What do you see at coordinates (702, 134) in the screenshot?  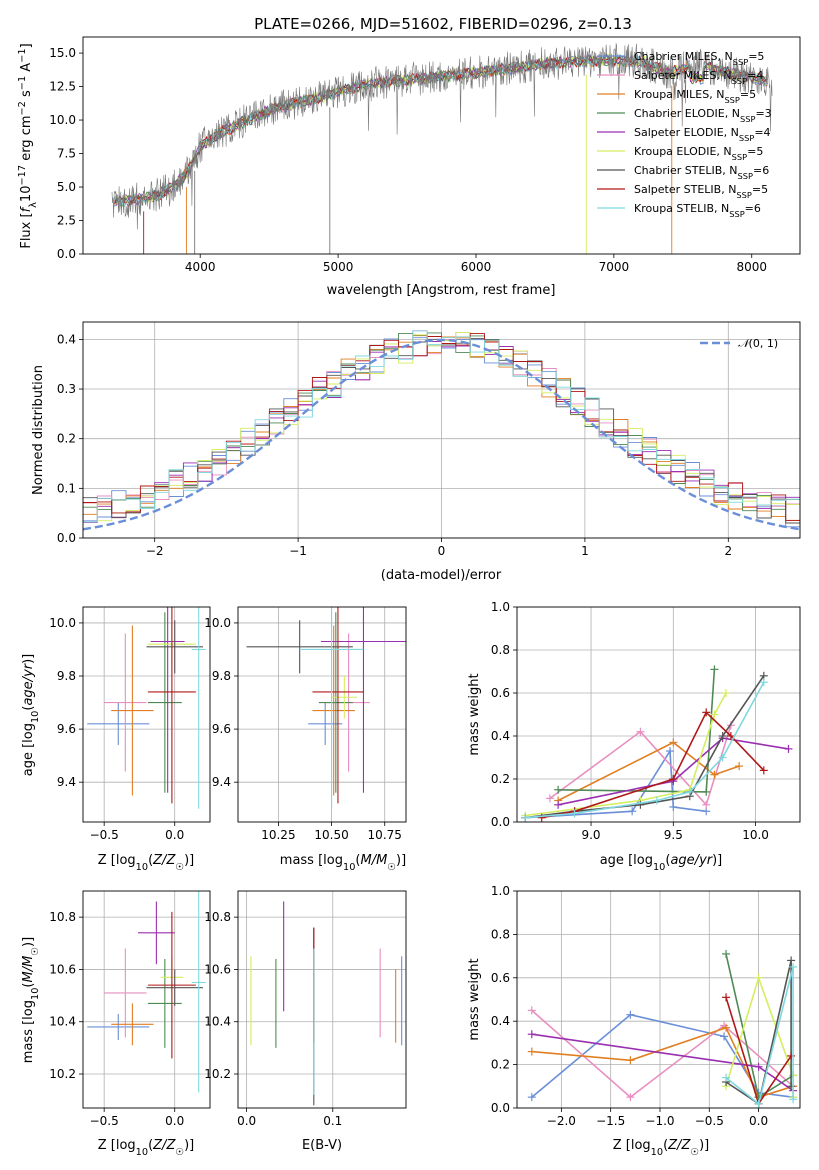 I see `legend-label: Salpeter ELODIE, NSSP=4` at bounding box center [702, 134].